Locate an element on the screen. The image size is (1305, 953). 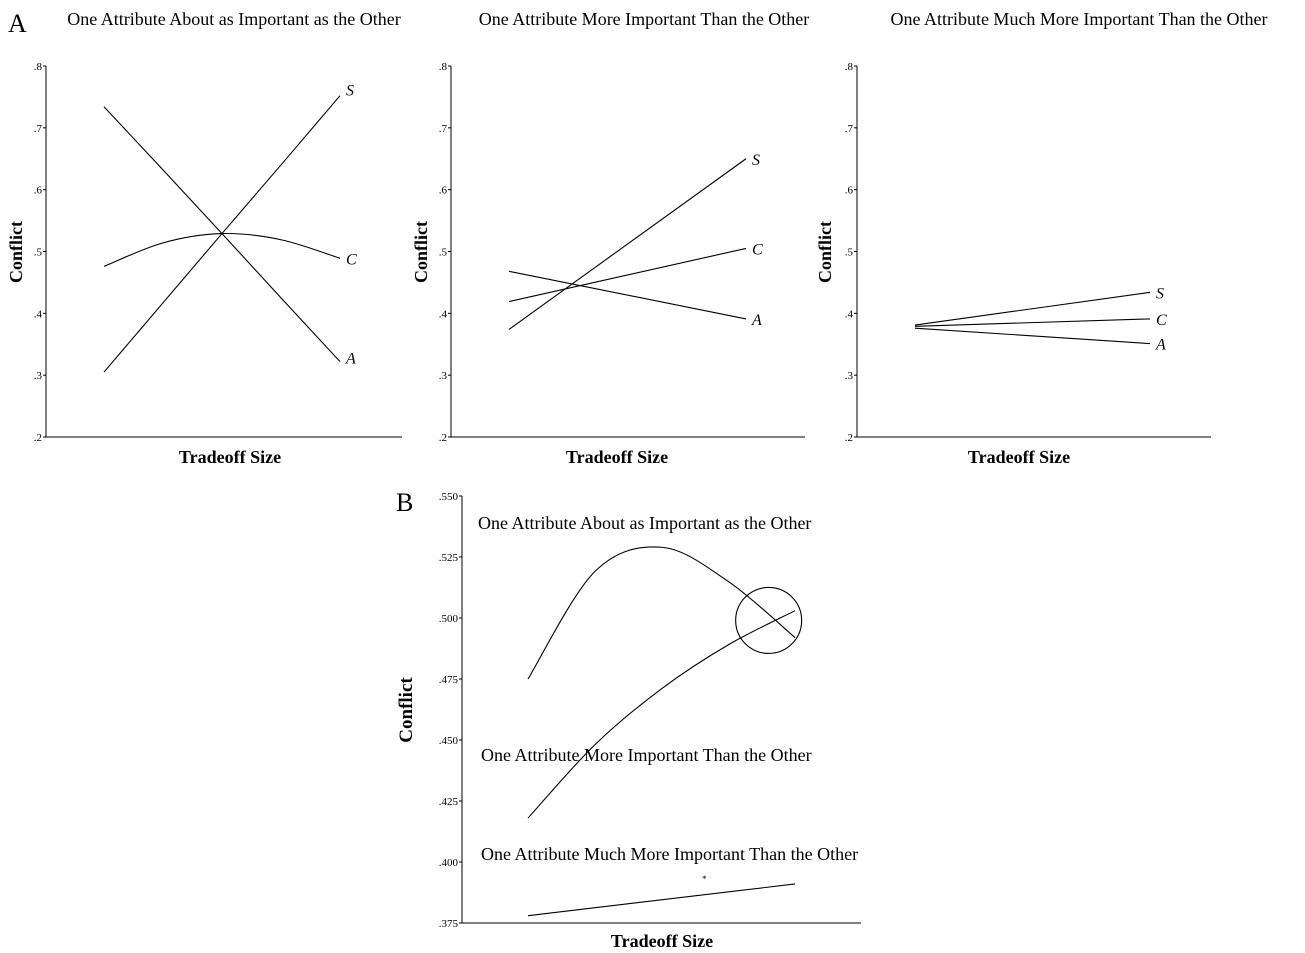
chart-a3-series-s is located at coordinates (1032, 308).